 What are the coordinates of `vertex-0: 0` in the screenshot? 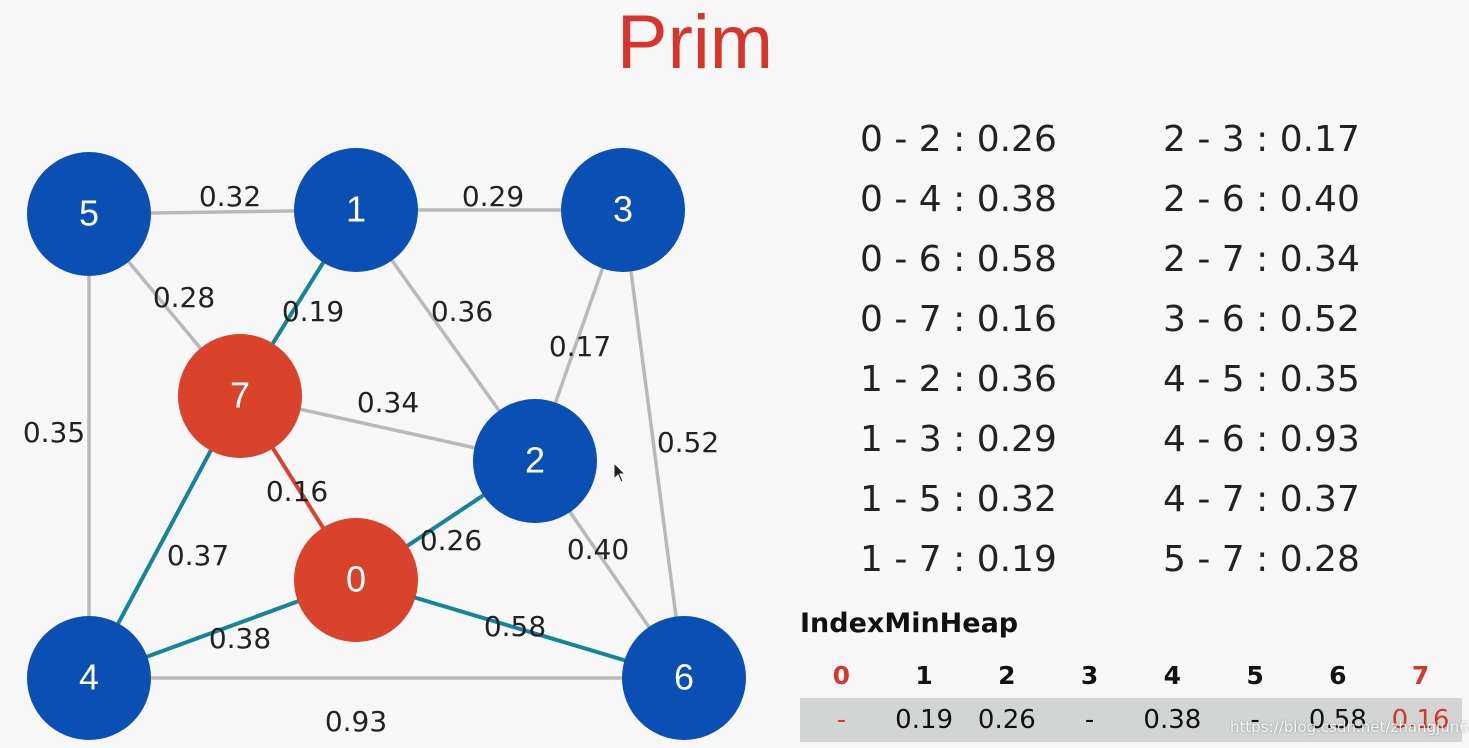 It's located at (356, 580).